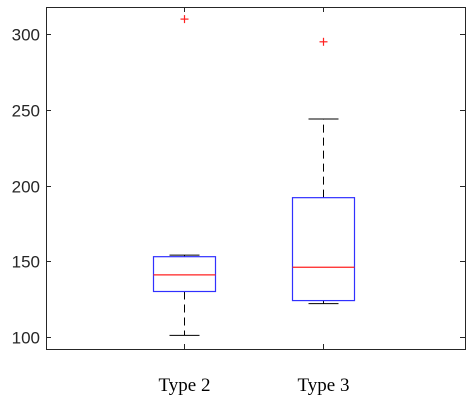 This screenshot has width=474, height=405. I want to click on y-tick-label: 250, so click(26, 111).